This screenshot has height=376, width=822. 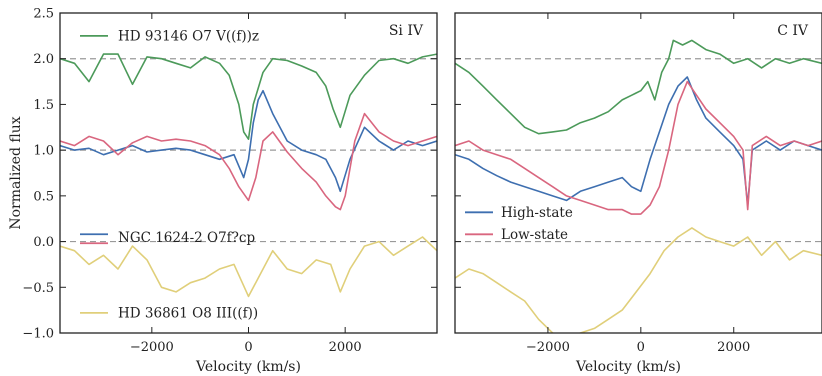 What do you see at coordinates (186, 238) in the screenshot?
I see `legend-label: NGC 1624-2 O7f?cp` at bounding box center [186, 238].